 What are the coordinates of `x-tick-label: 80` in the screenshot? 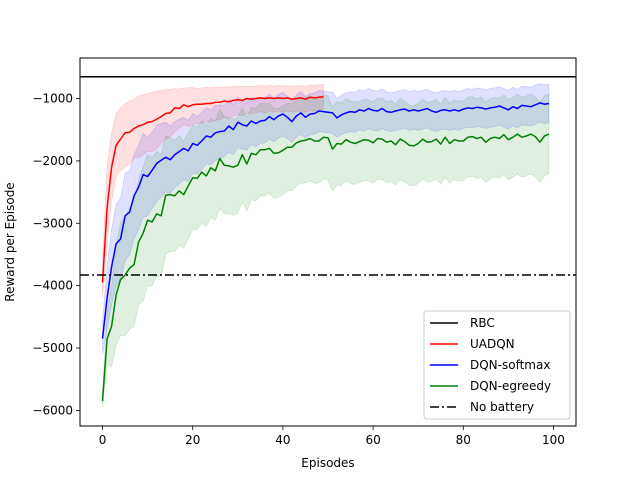 It's located at (463, 440).